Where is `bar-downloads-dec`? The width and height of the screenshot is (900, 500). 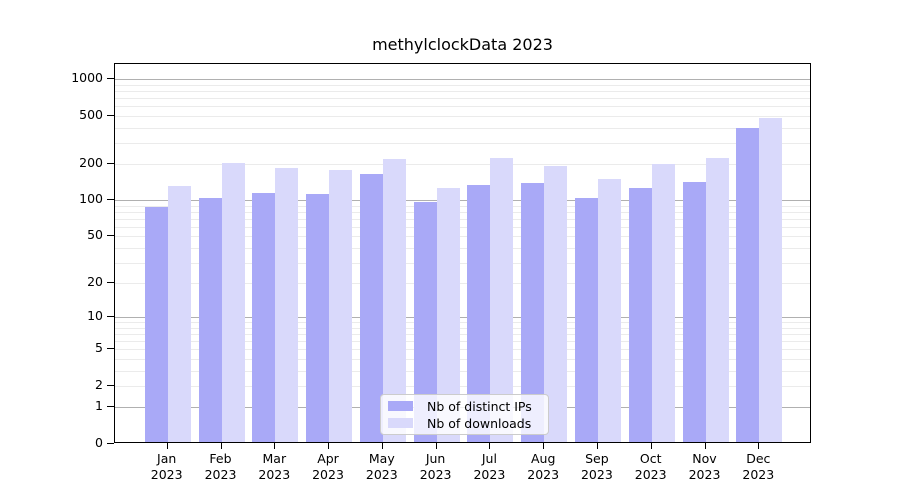
bar-downloads-dec is located at coordinates (771, 280).